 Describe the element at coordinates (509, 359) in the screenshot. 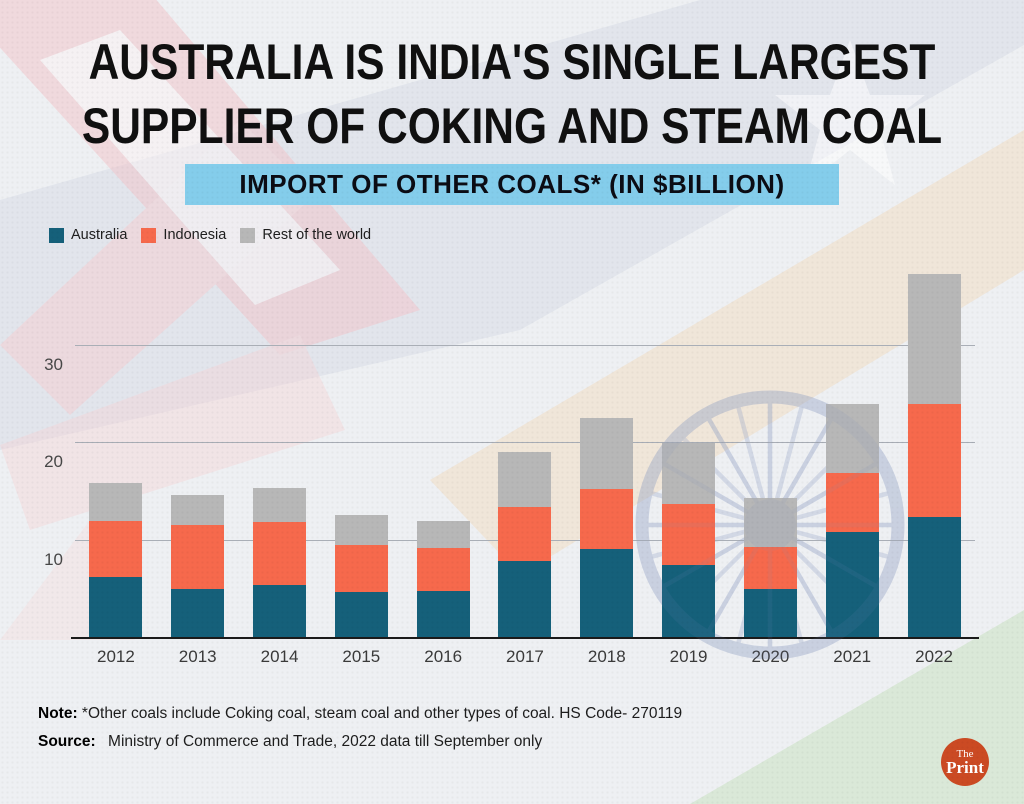

I see `gridline-30: 30` at that location.